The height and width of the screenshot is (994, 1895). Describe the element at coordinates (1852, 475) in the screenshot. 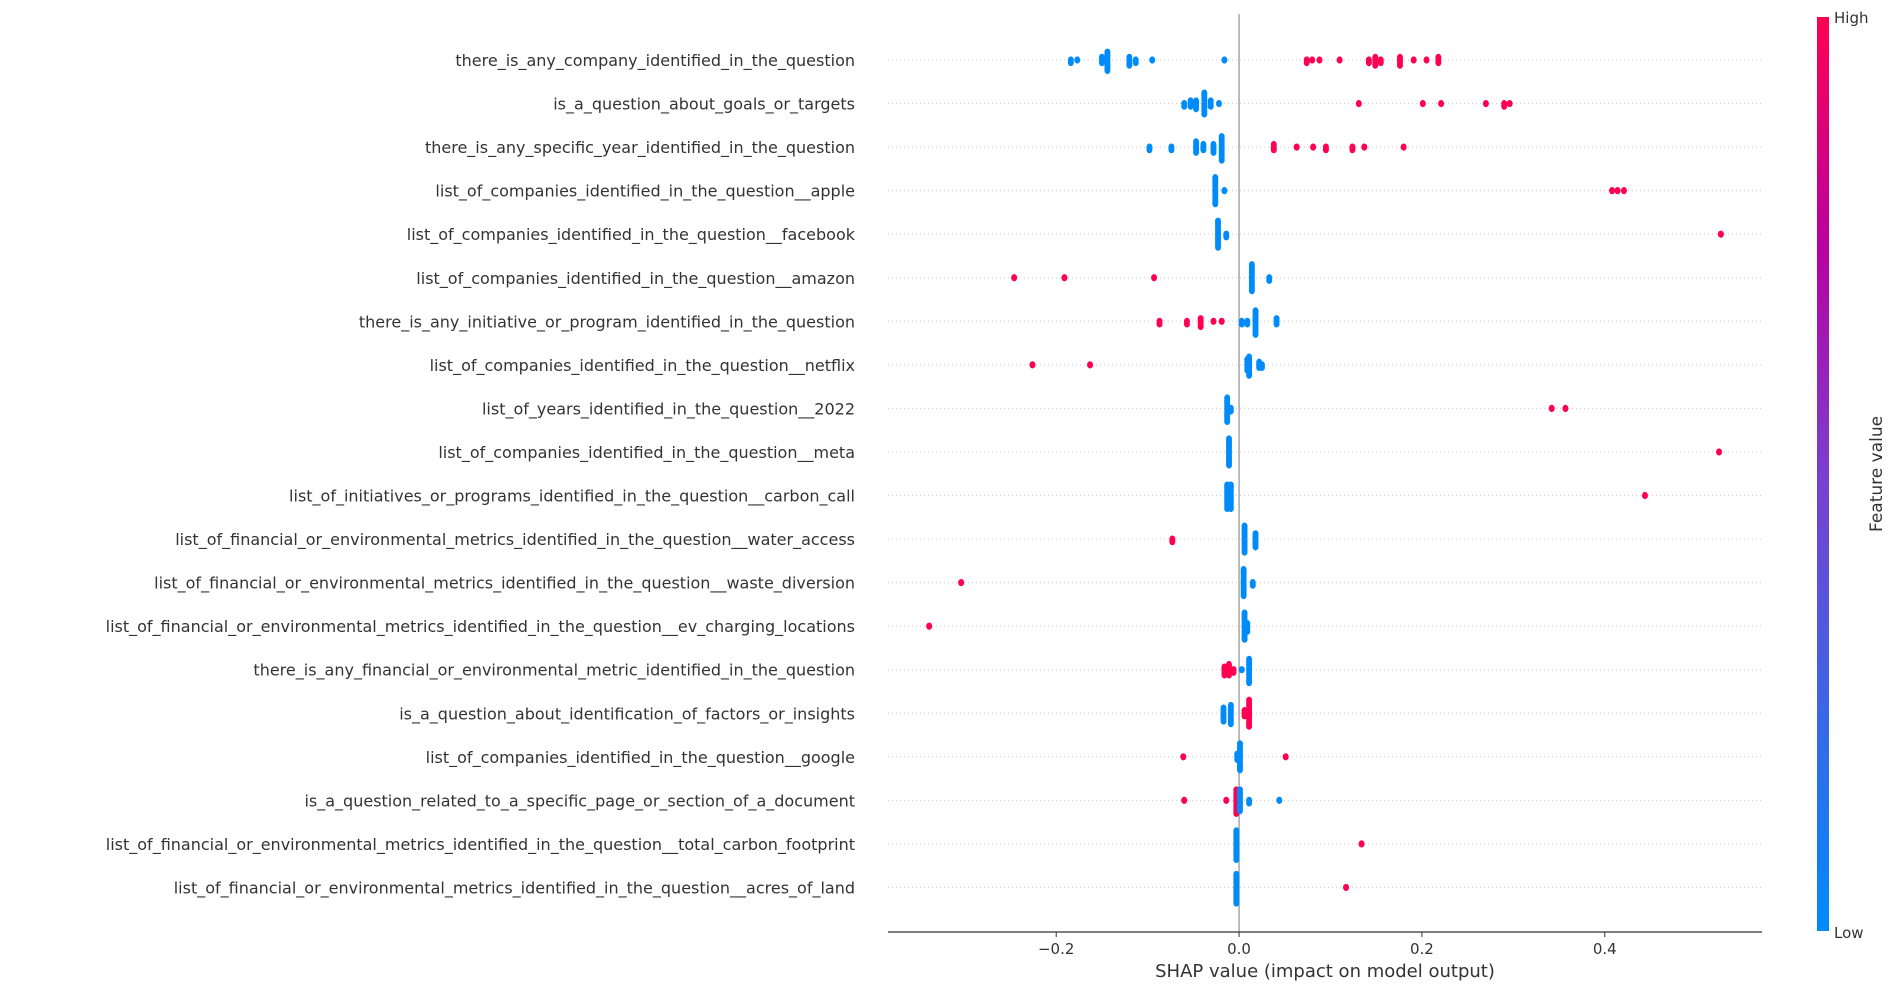

I see `colorbar: High Low Feature value` at that location.